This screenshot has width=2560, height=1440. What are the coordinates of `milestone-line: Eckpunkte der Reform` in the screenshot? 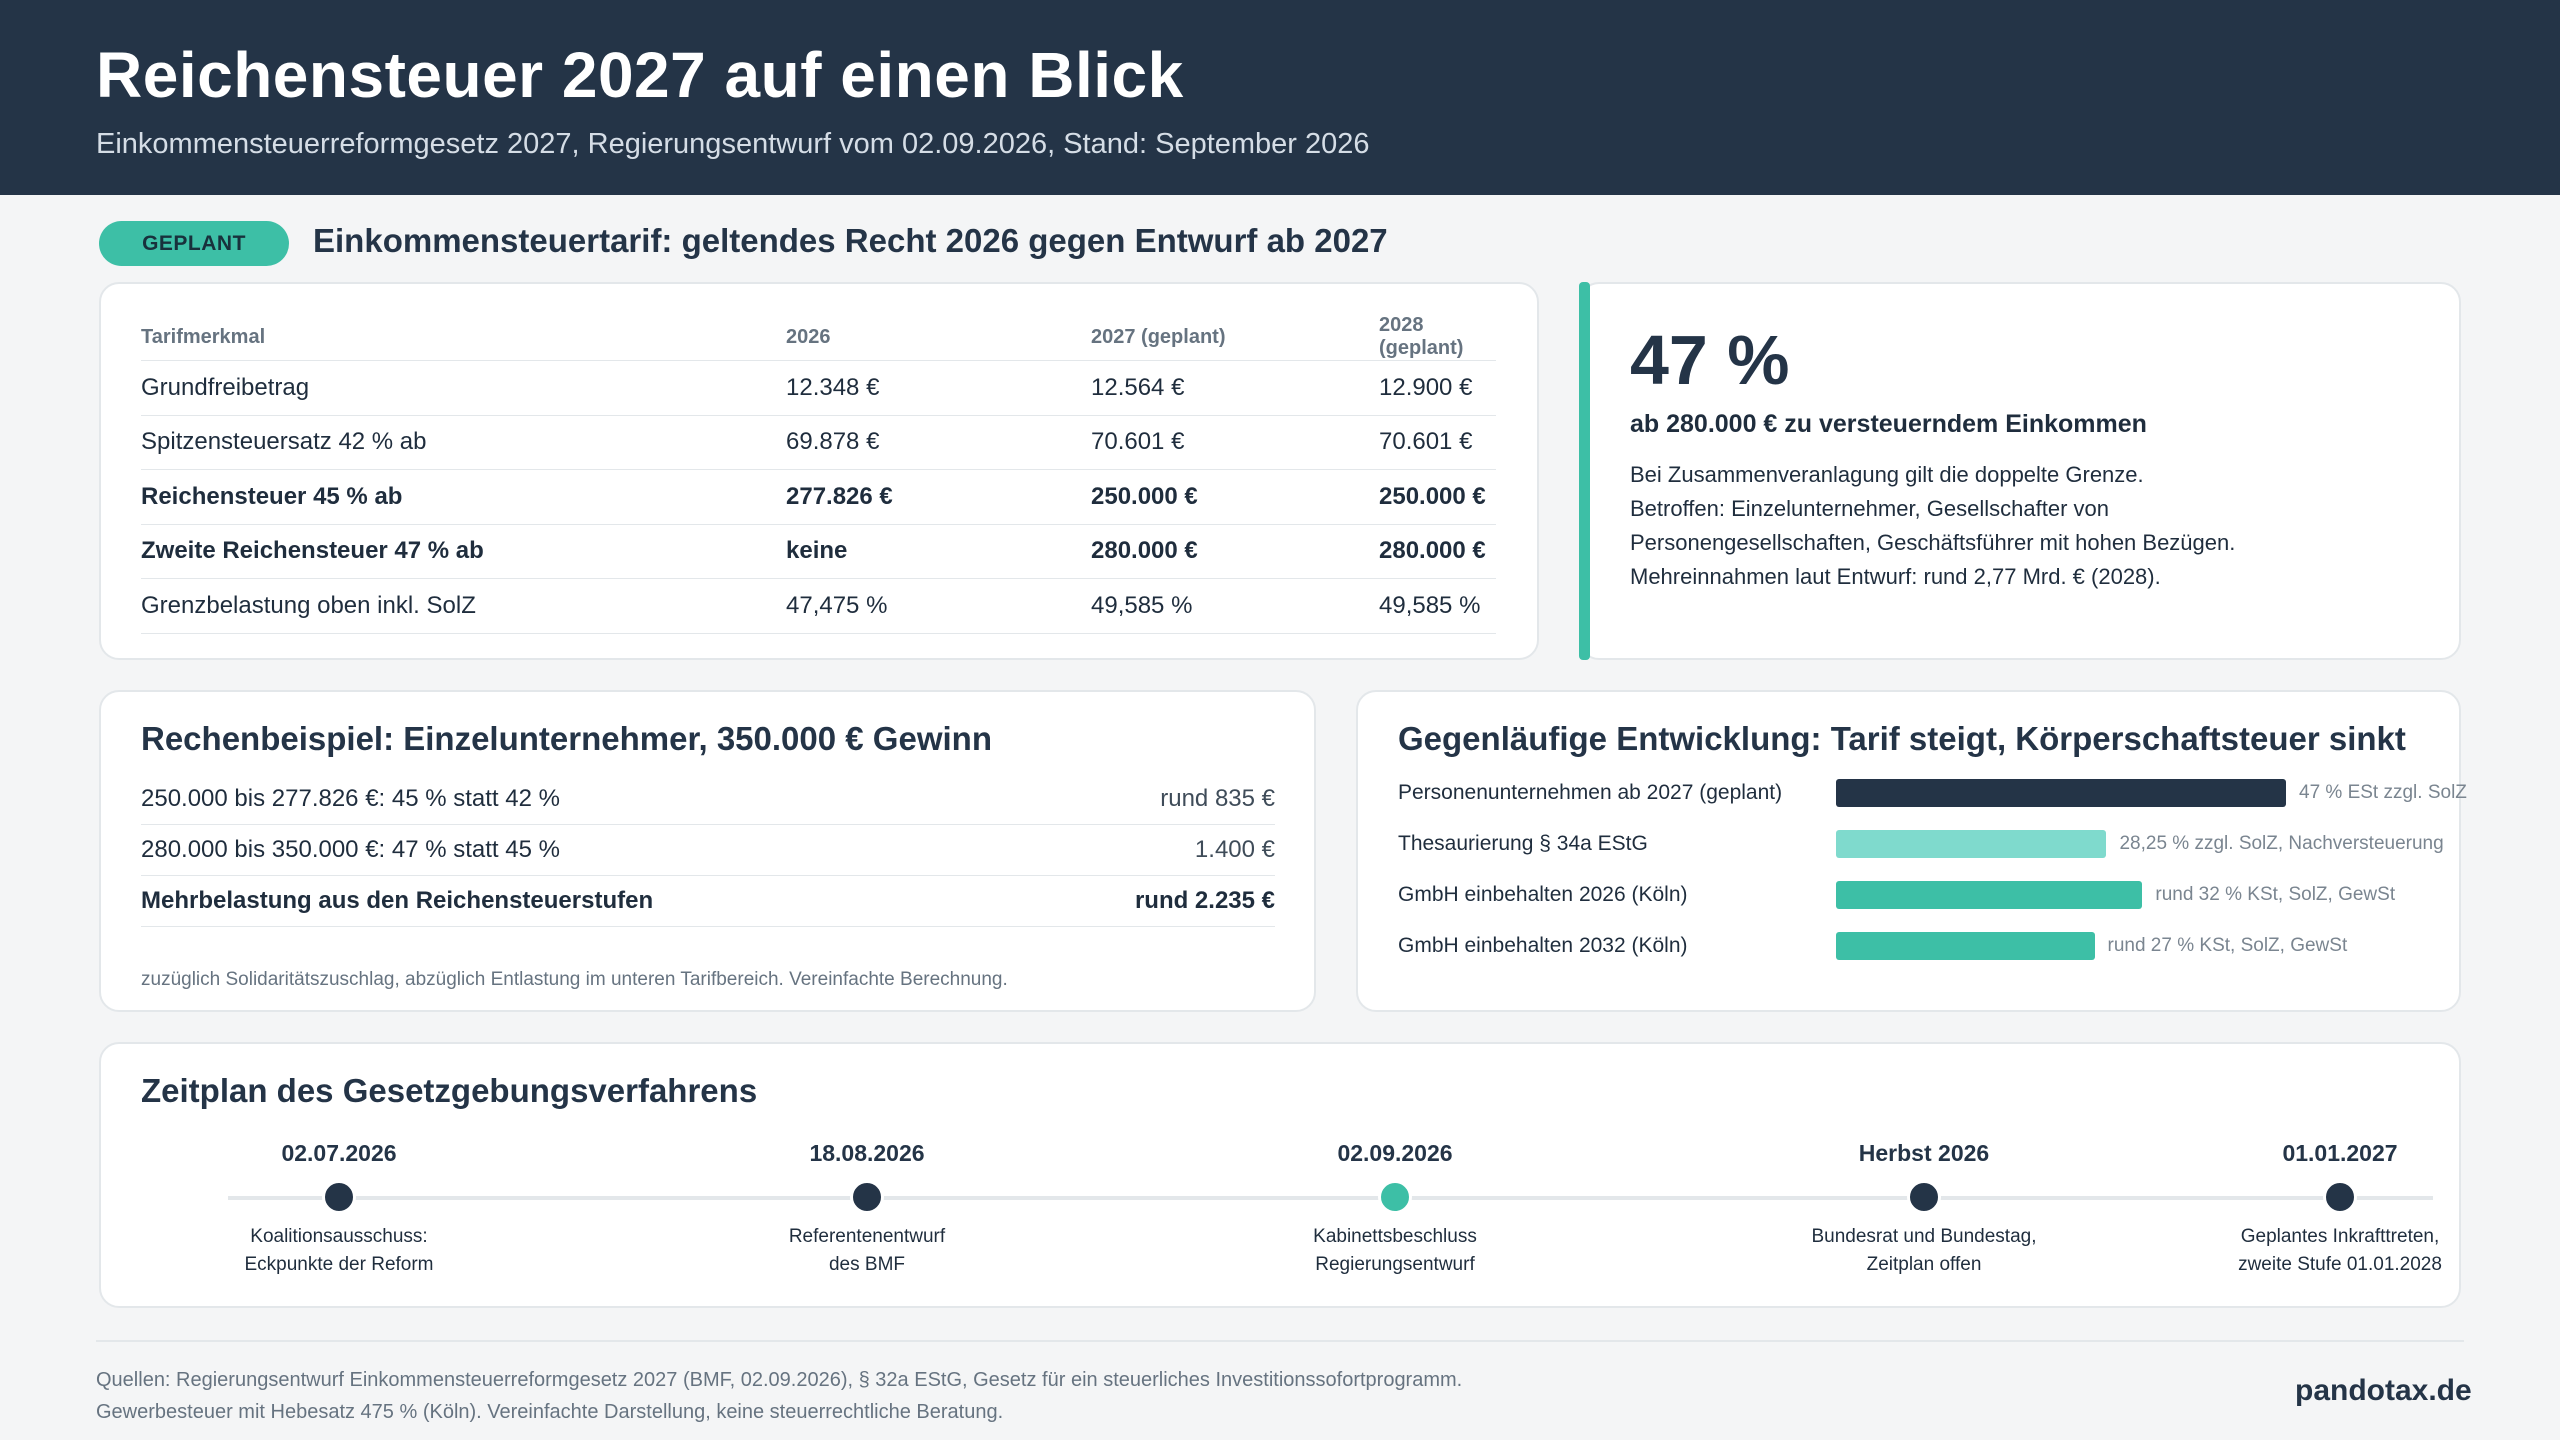 It's located at (339, 1264).